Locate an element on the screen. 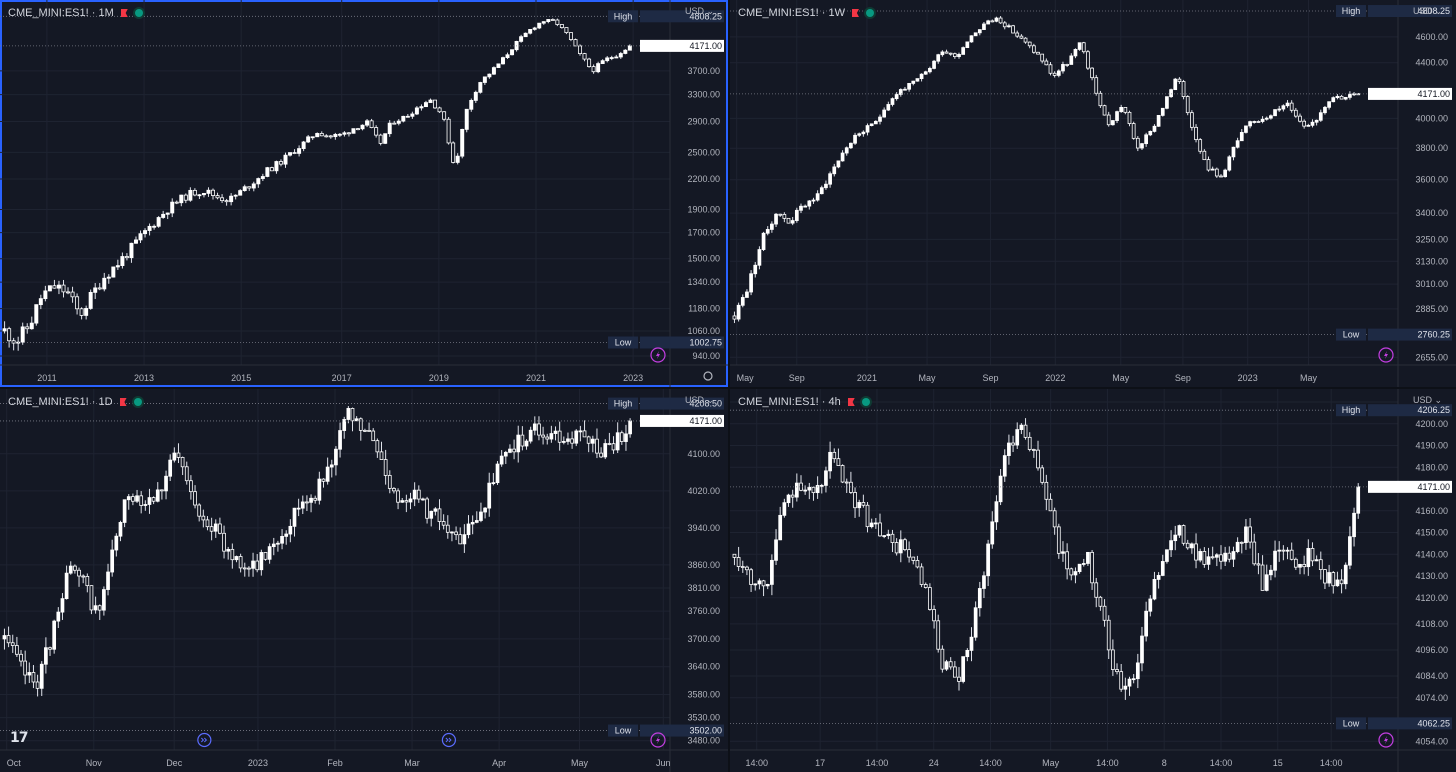  y-tick-label: 4074.00 is located at coordinates (1431, 698).